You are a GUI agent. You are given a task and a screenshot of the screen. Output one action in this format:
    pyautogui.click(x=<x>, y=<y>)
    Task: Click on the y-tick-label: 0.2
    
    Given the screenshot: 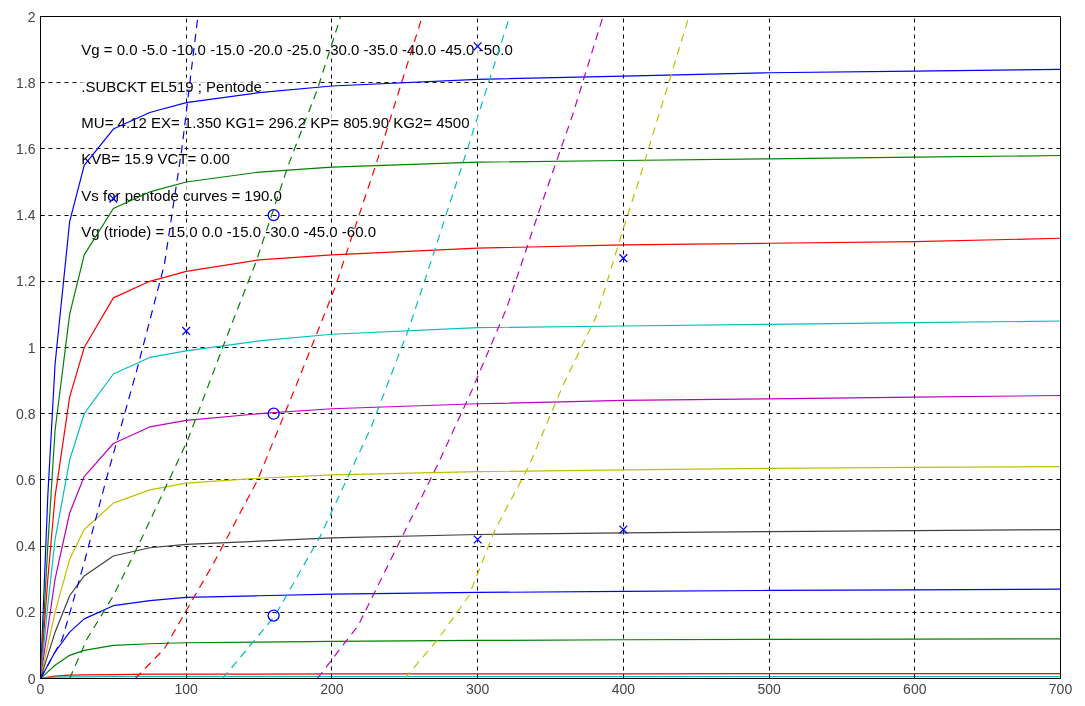 What is the action you would take?
    pyautogui.click(x=26, y=612)
    